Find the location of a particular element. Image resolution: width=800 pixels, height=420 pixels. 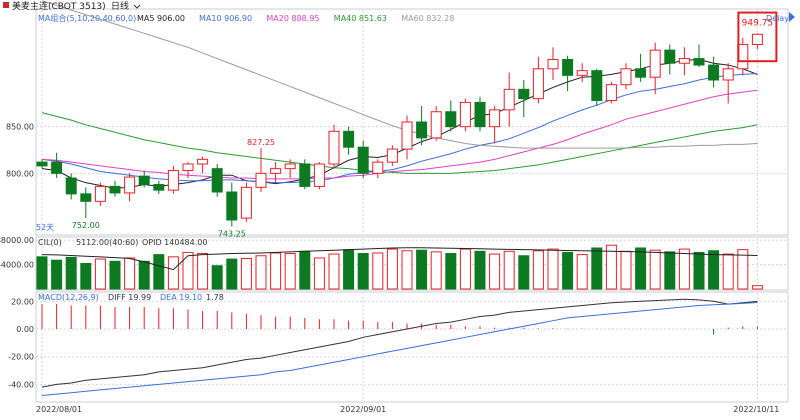

volume-legend: CIL(0) 5112.00(40:60) OPID 140484.00 is located at coordinates (122, 242).